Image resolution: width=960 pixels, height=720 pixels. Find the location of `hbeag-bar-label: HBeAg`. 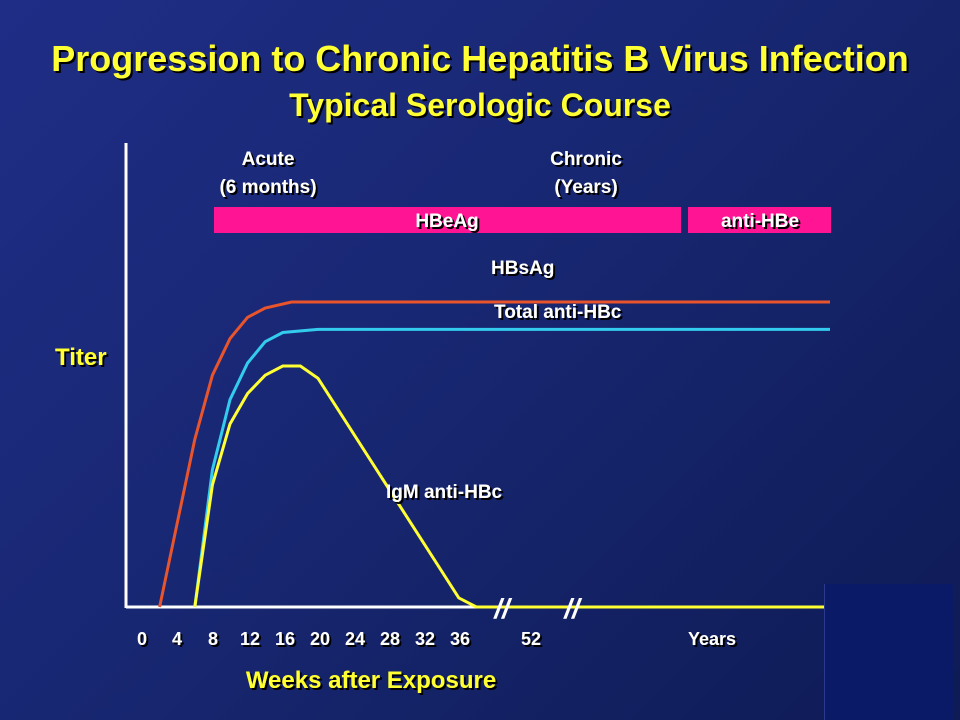

hbeag-bar-label: HBeAg is located at coordinates (446, 221).